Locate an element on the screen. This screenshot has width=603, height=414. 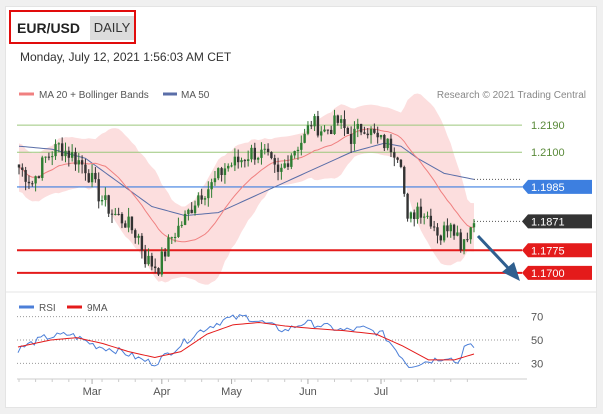
forecast-arrow is located at coordinates (498, 257).